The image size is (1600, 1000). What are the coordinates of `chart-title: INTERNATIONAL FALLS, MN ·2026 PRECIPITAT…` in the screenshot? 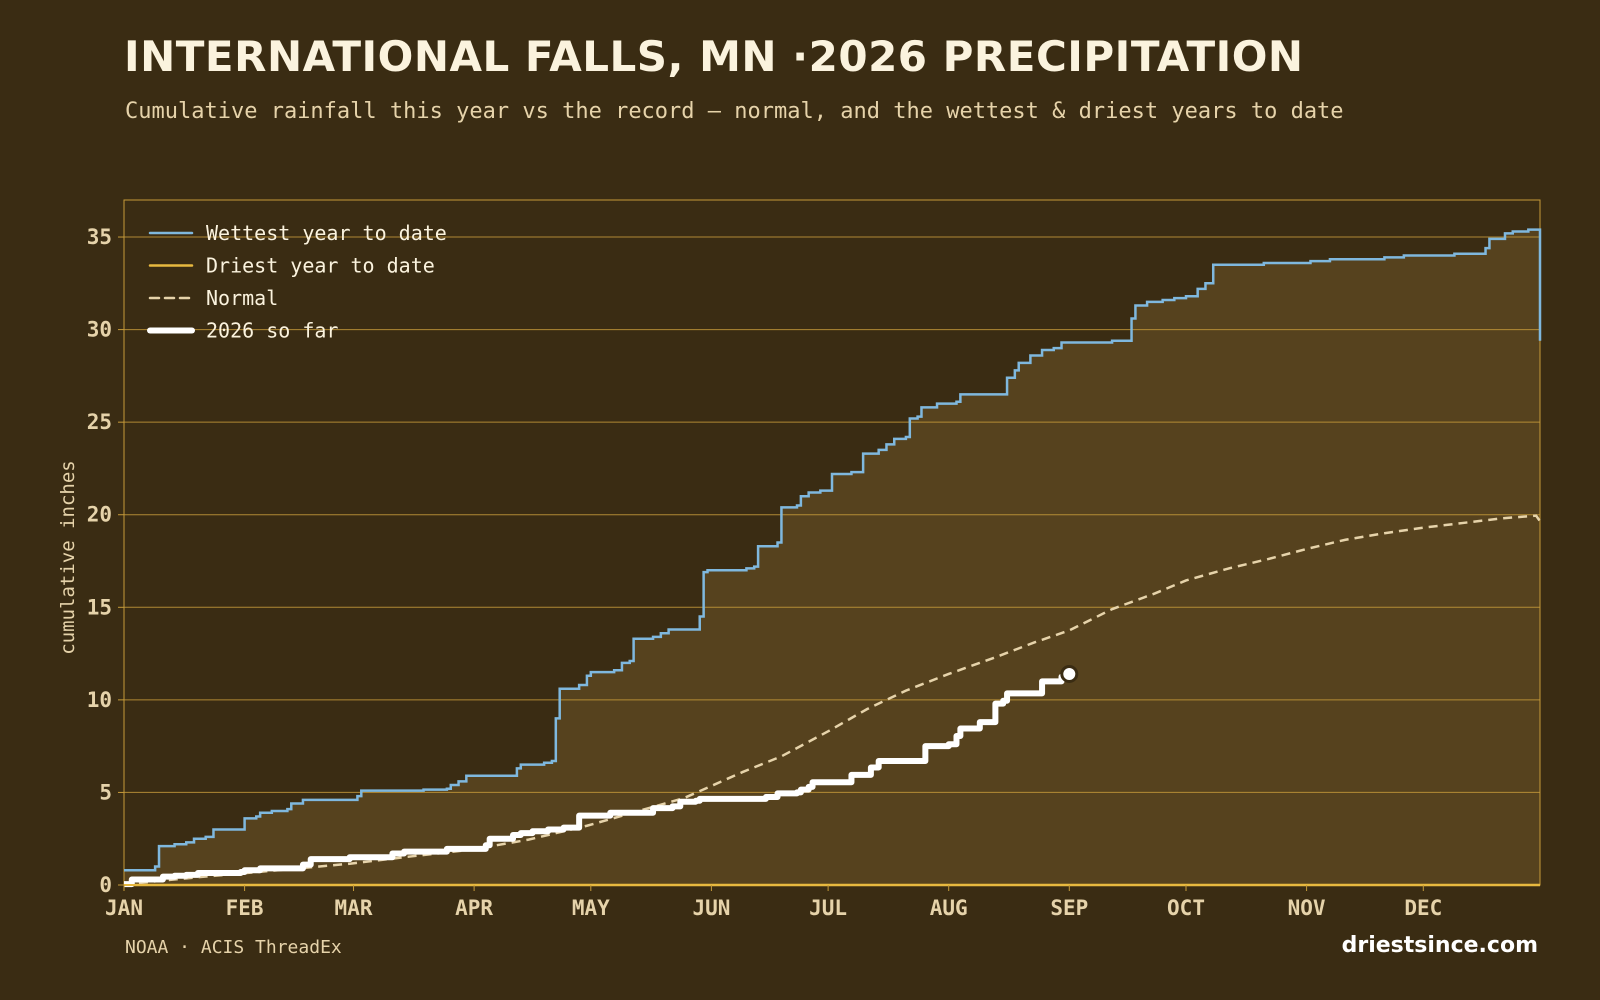 It's located at (714, 56).